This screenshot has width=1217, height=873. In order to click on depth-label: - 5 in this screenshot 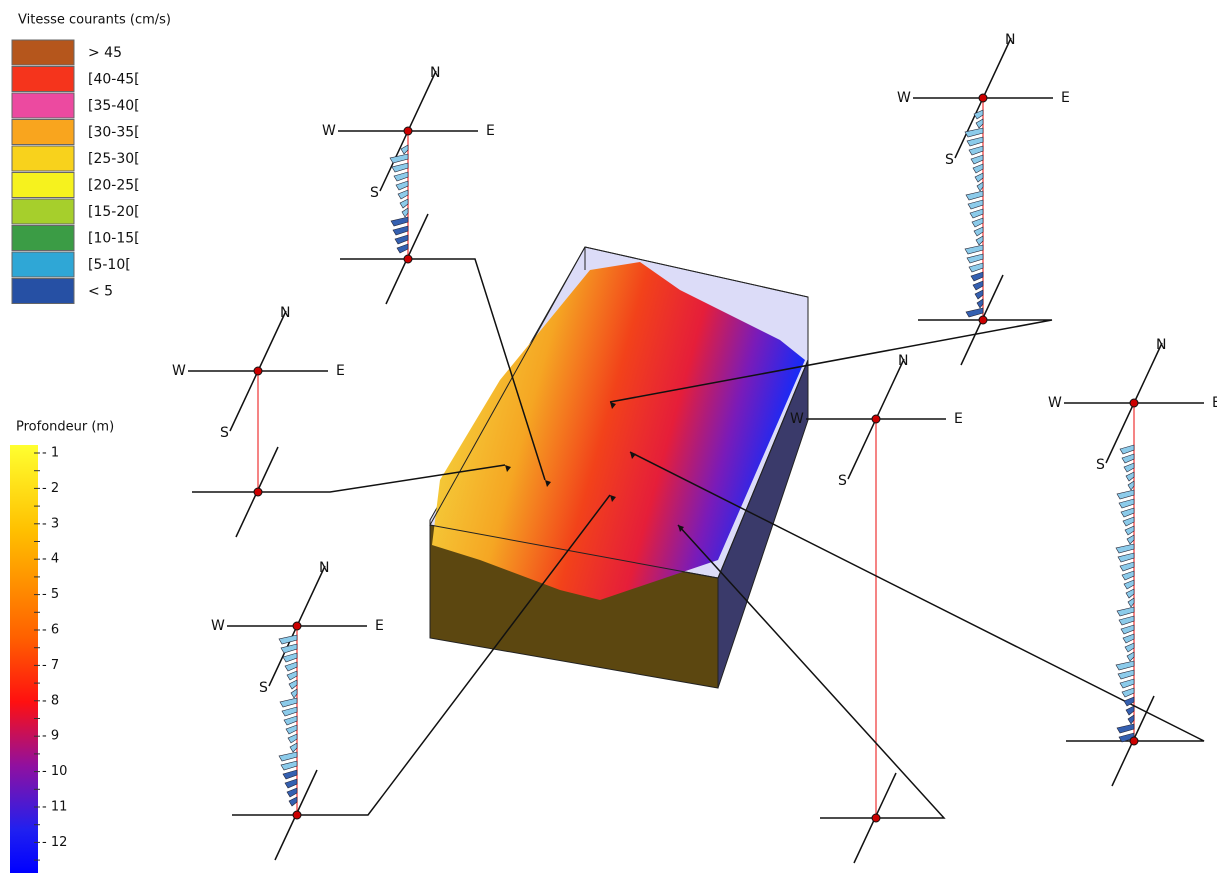, I will do `click(50, 594)`.